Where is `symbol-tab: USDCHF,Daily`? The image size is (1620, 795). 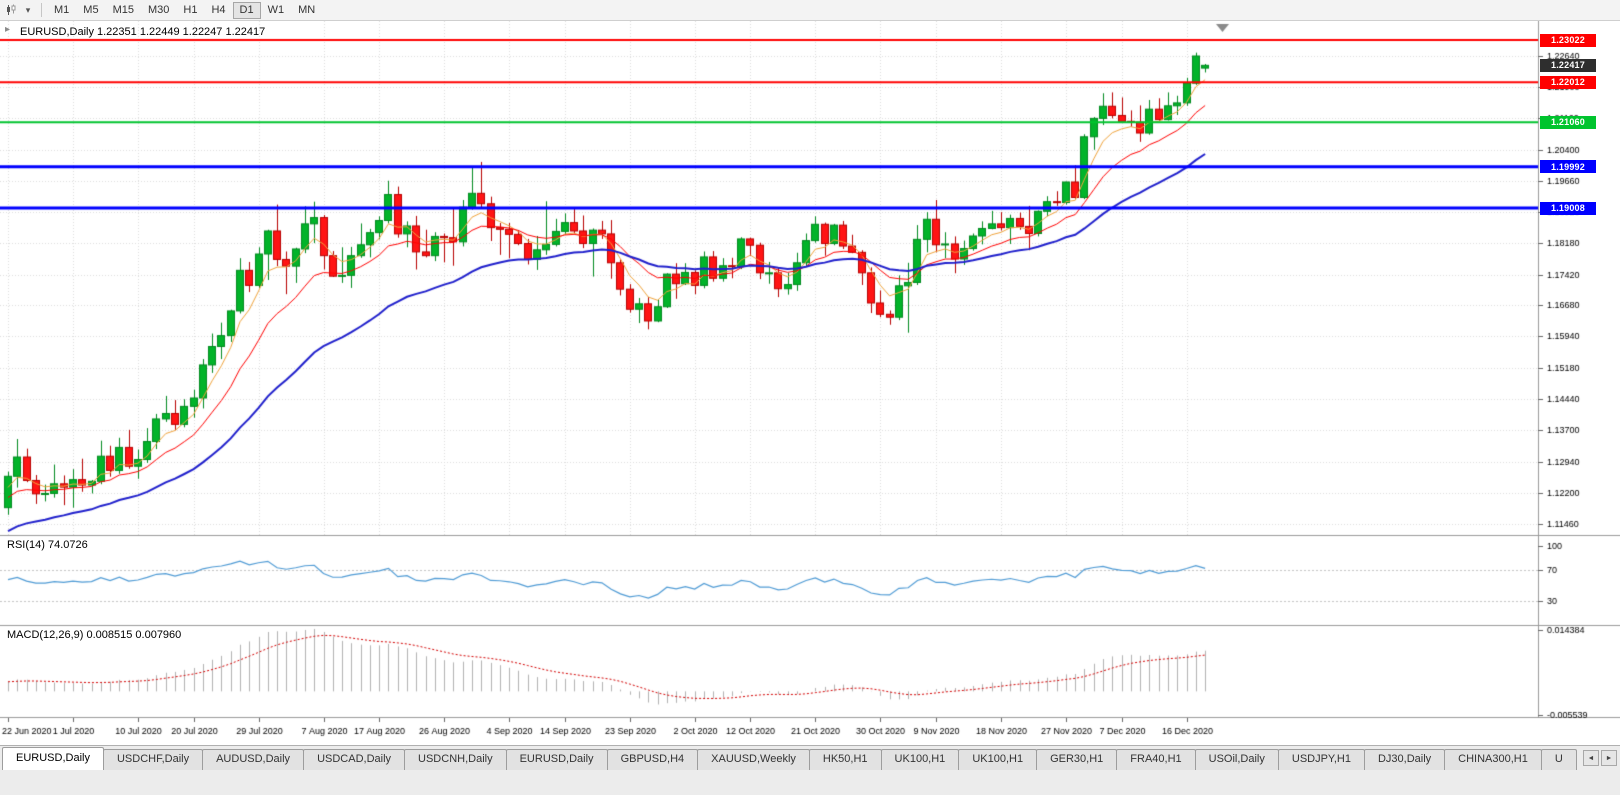 symbol-tab: USDCHF,Daily is located at coordinates (153, 759).